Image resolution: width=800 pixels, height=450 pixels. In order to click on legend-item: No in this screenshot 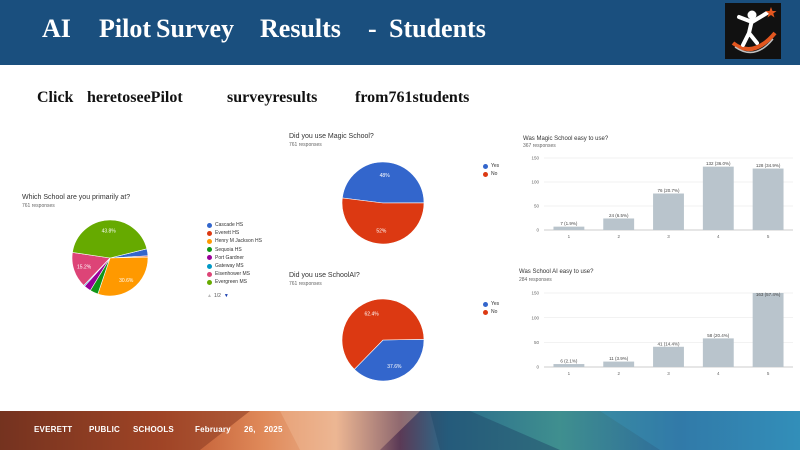, I will do `click(491, 174)`.